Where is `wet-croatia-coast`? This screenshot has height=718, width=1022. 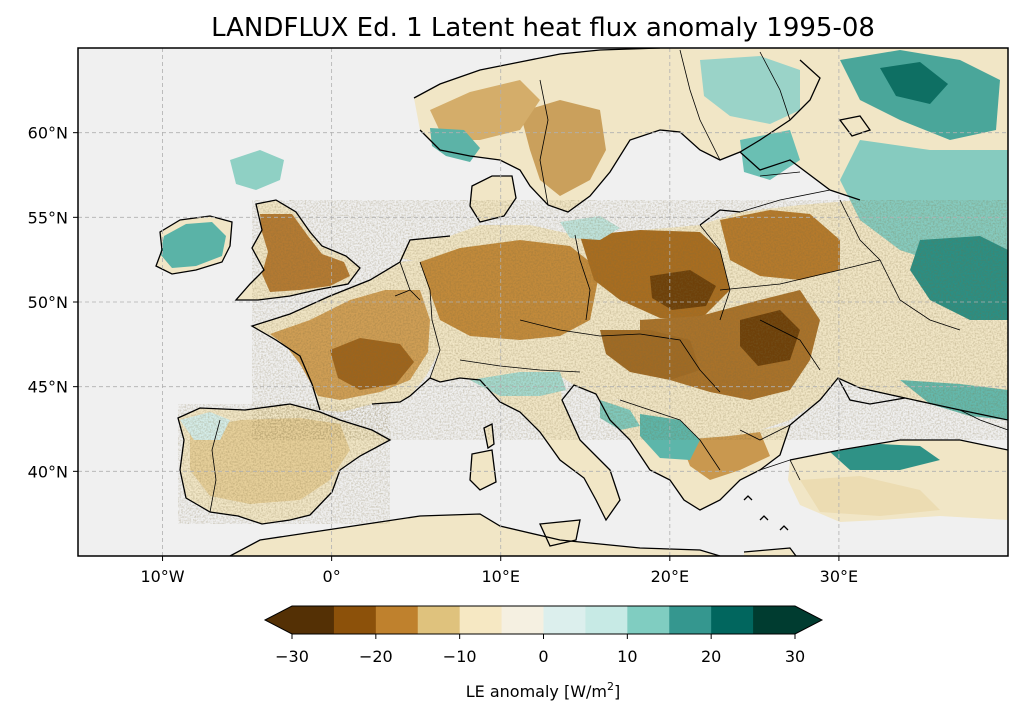 wet-croatia-coast is located at coordinates (620, 415).